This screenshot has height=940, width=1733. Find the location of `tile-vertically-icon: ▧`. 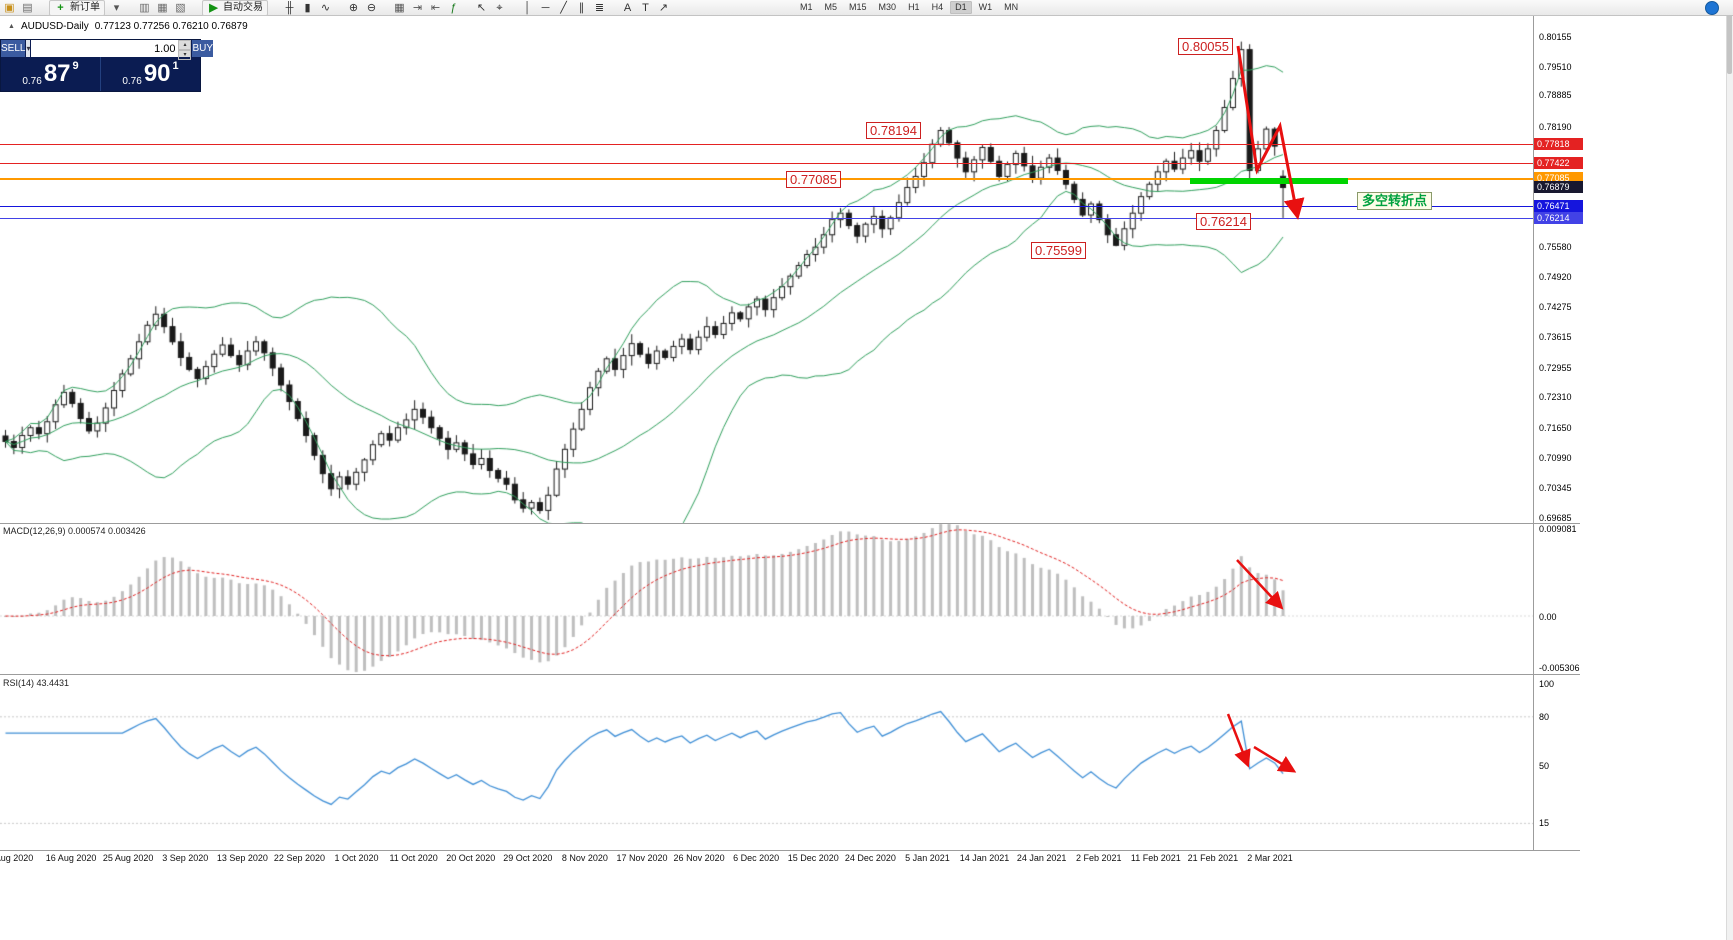

tile-vertically-icon: ▧ is located at coordinates (180, 7).